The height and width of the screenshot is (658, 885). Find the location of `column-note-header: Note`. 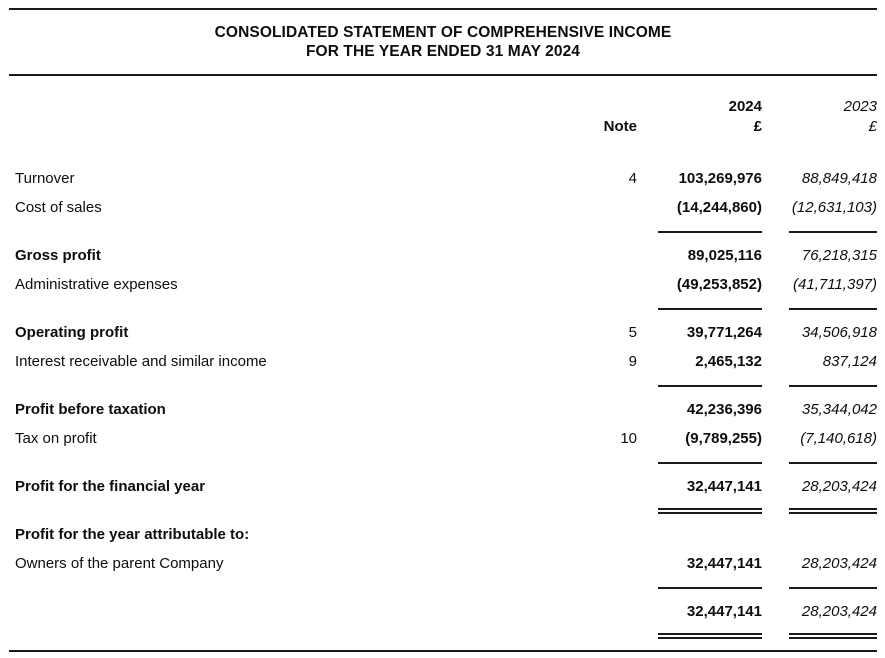

column-note-header: Note is located at coordinates (620, 126).